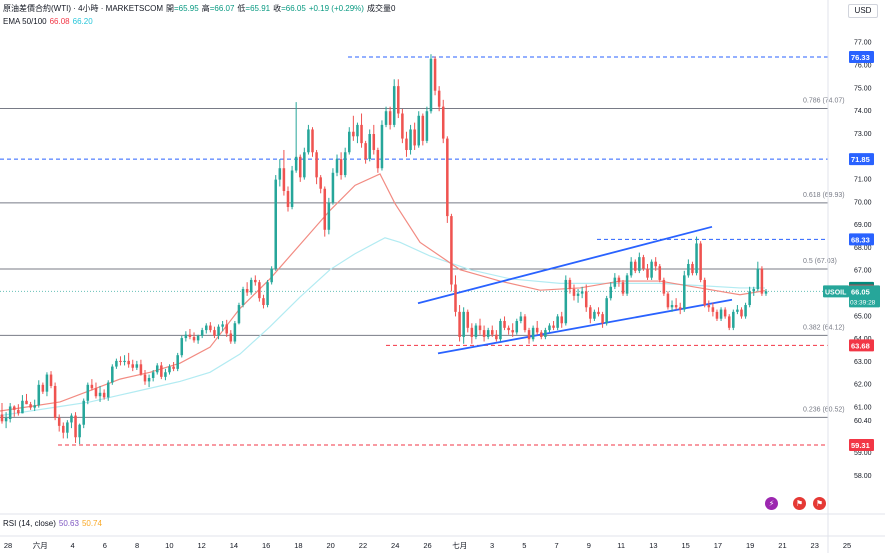  Describe the element at coordinates (381, 8) in the screenshot. I see `volume-value: 成交量0` at that location.